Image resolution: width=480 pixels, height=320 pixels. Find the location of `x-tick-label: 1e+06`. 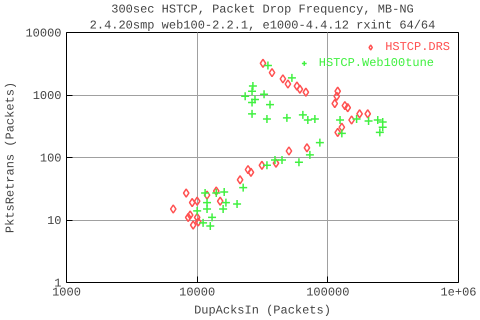

x-tick-label: 1e+06 is located at coordinates (458, 293).